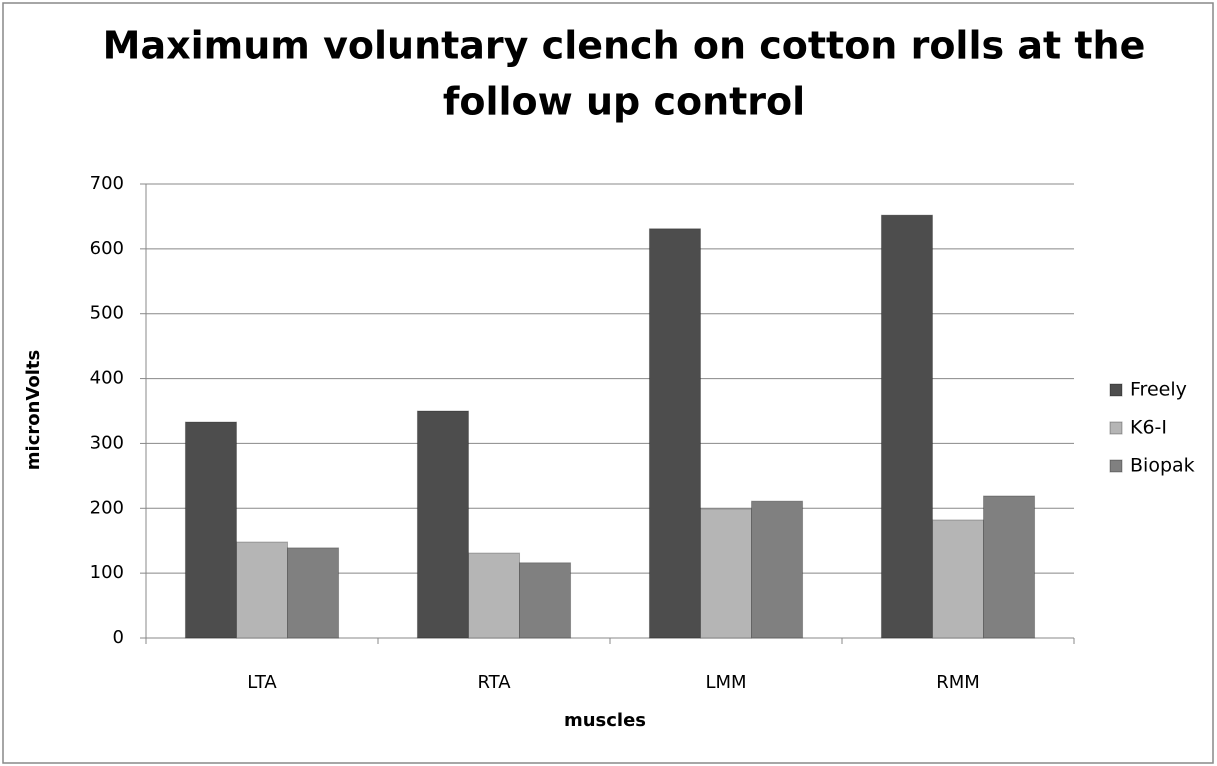  Describe the element at coordinates (958, 682) in the screenshot. I see `x-tick-label: RMM` at that location.